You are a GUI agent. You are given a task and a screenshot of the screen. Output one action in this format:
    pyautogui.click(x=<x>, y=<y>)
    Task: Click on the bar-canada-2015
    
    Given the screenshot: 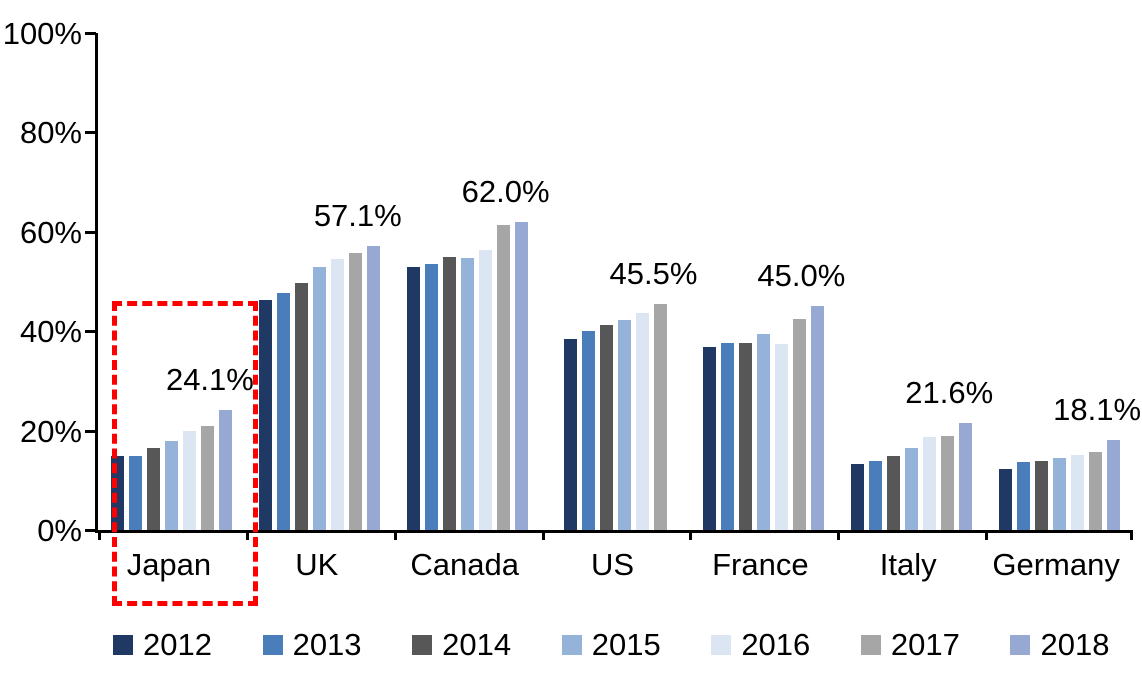 What is the action you would take?
    pyautogui.click(x=468, y=393)
    